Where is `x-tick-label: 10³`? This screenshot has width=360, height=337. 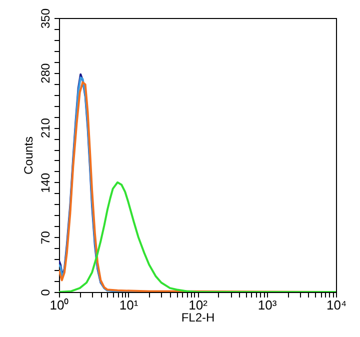
x-tick-label: 10³ is located at coordinates (268, 305).